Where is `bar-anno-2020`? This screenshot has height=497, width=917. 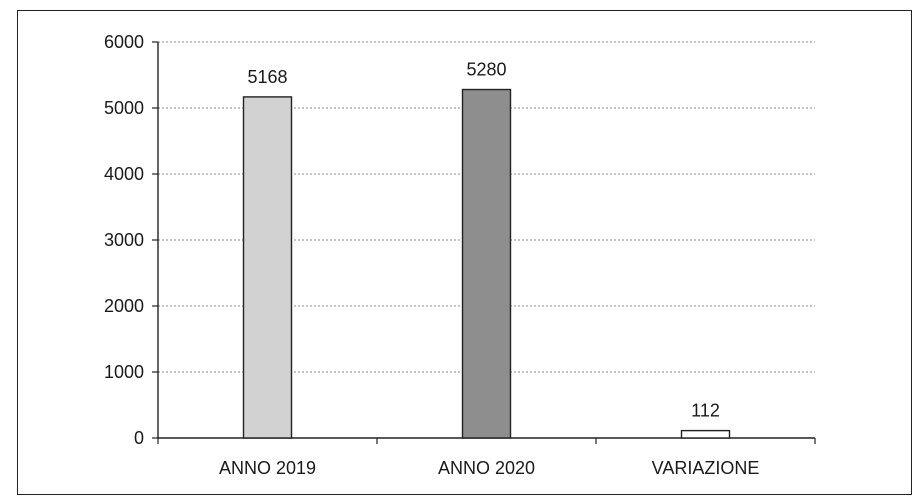 bar-anno-2020 is located at coordinates (486, 263).